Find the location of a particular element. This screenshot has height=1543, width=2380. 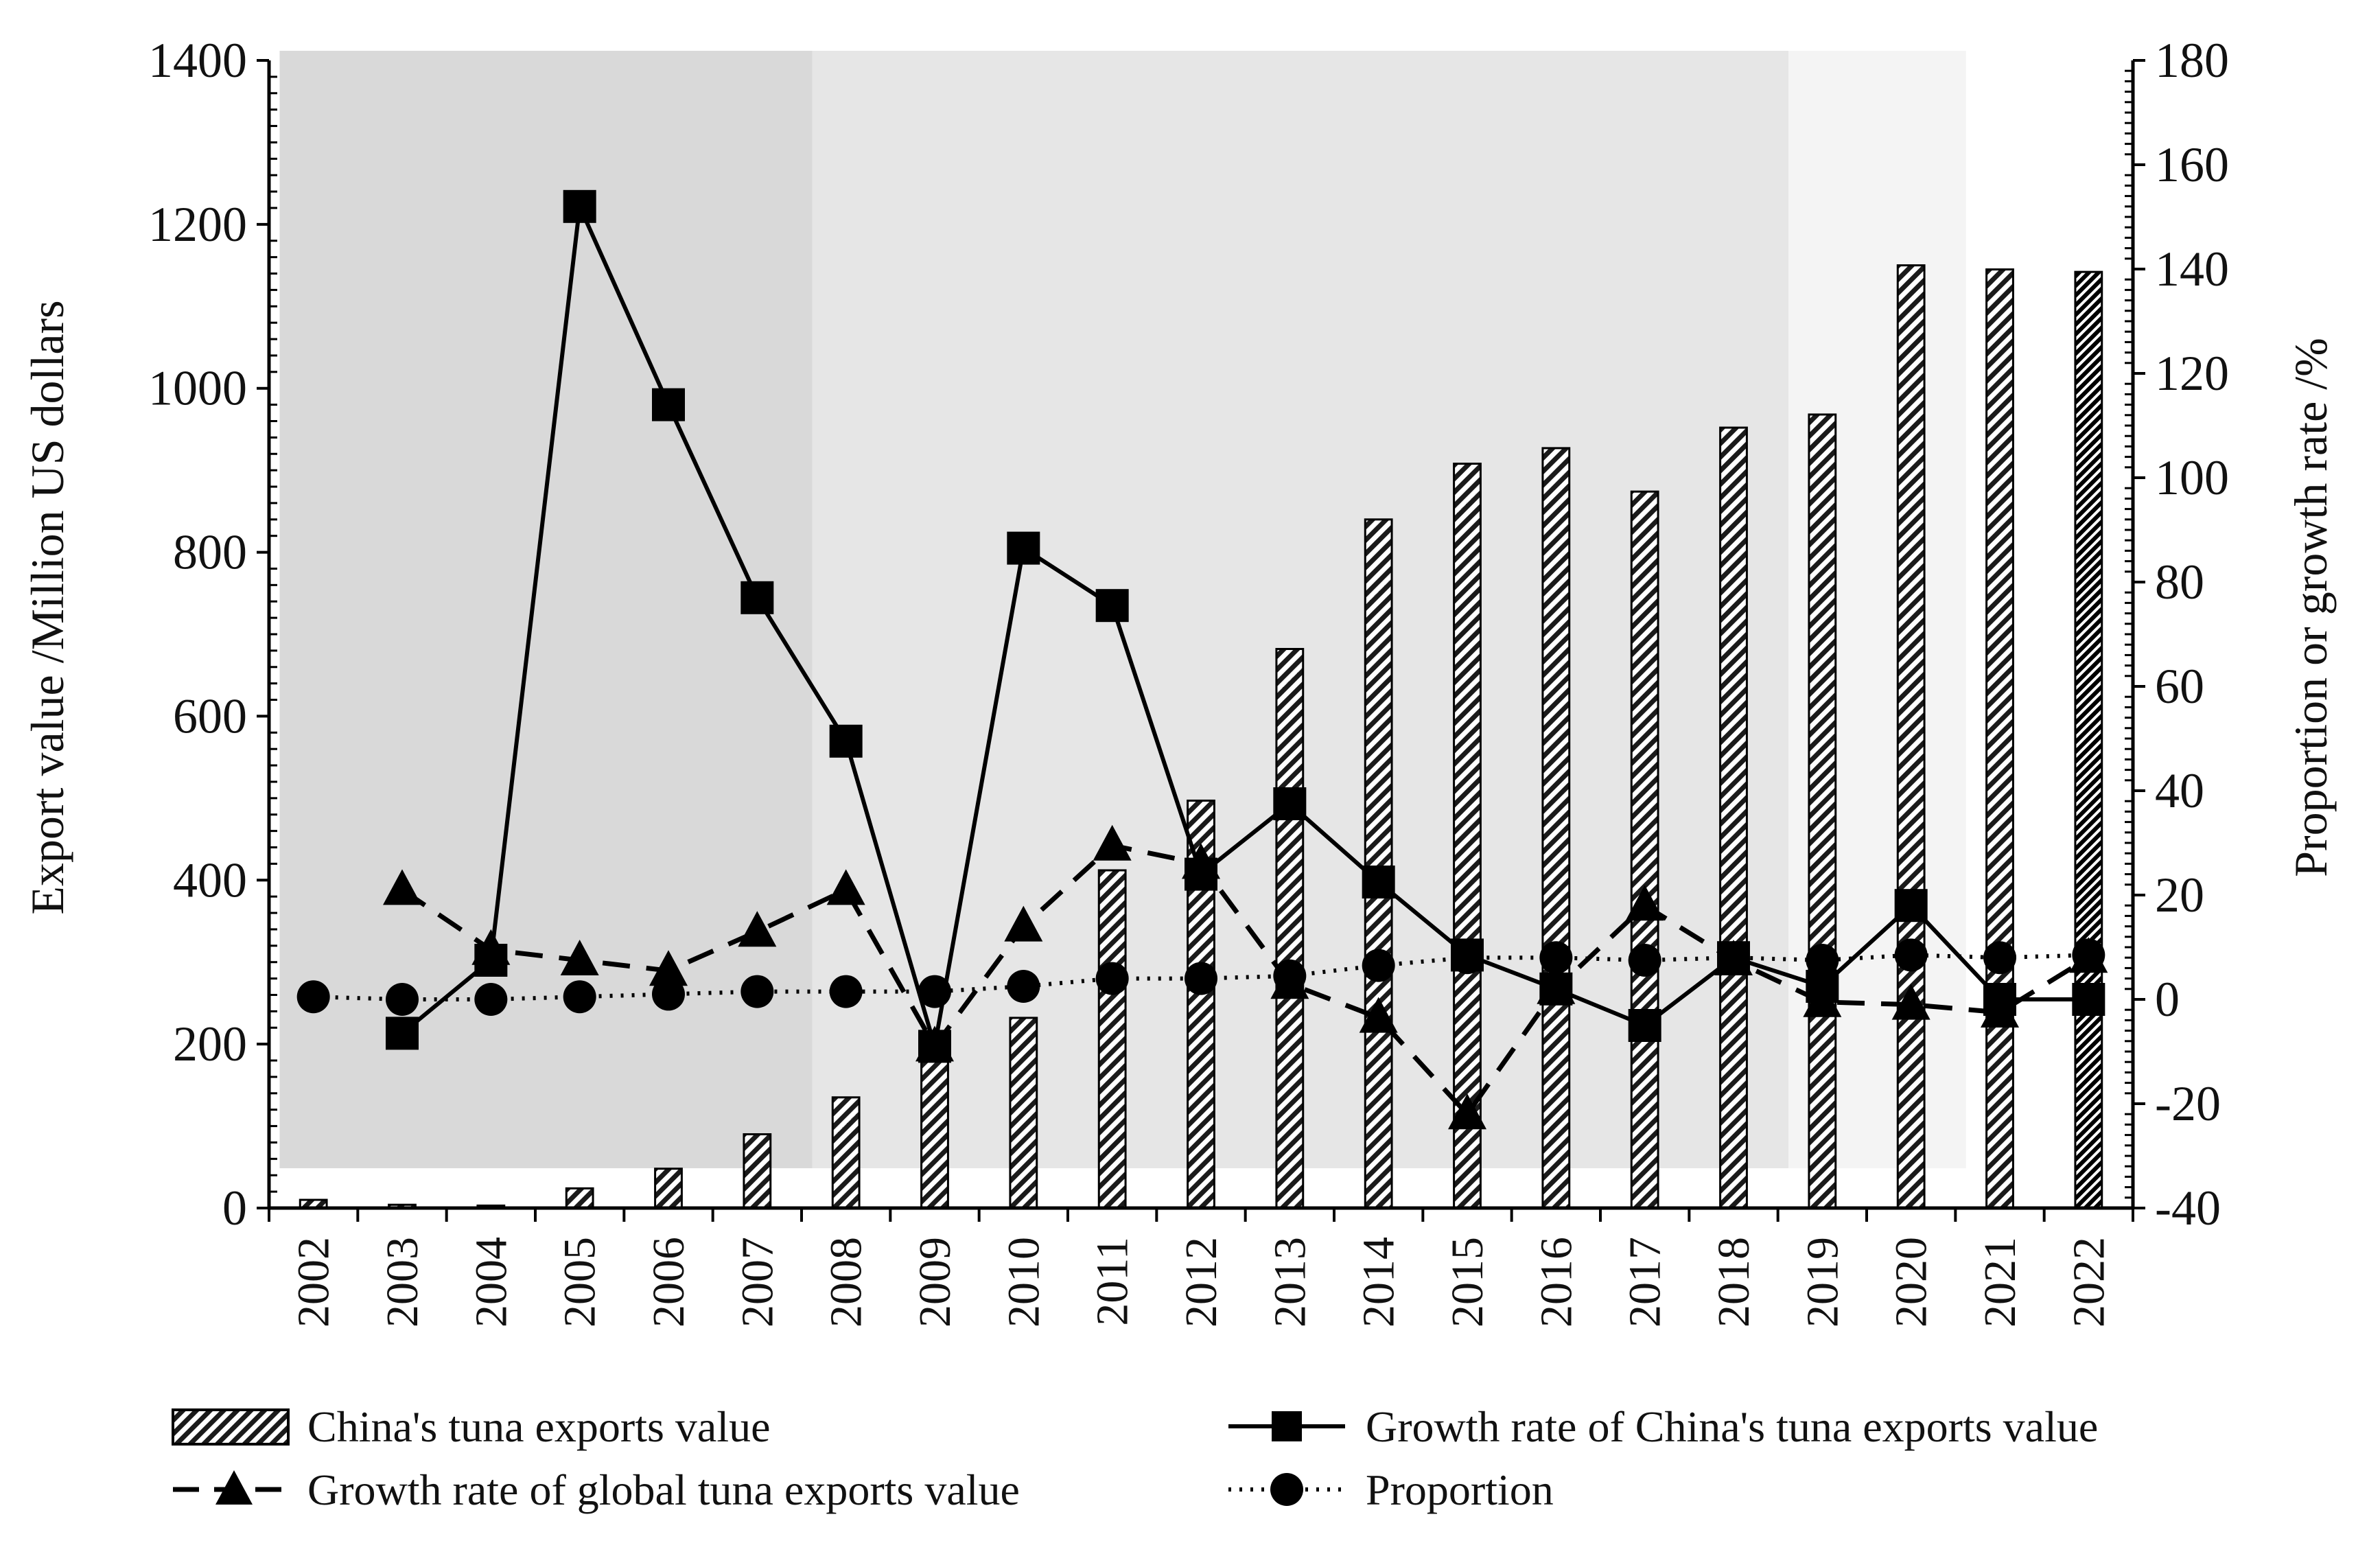

y-left-tick-label: 600 is located at coordinates (210, 715).